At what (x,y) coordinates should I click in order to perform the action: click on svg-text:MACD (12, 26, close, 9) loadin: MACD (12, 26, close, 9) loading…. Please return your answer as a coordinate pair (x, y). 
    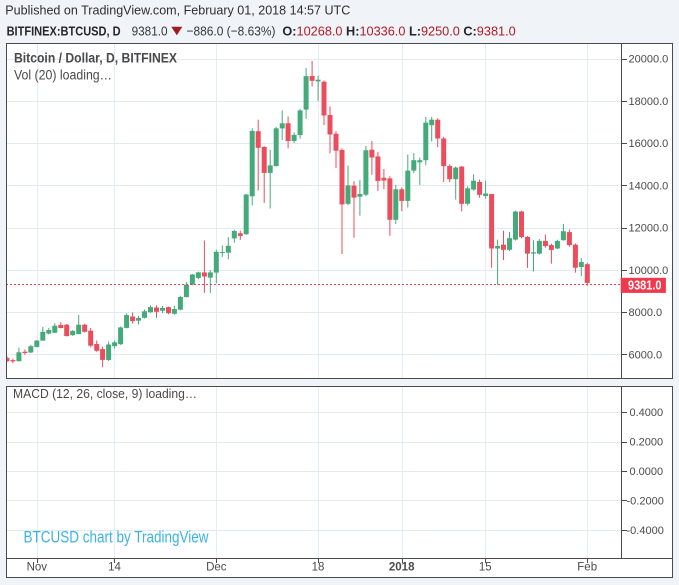
    Looking at the image, I should click on (105, 394).